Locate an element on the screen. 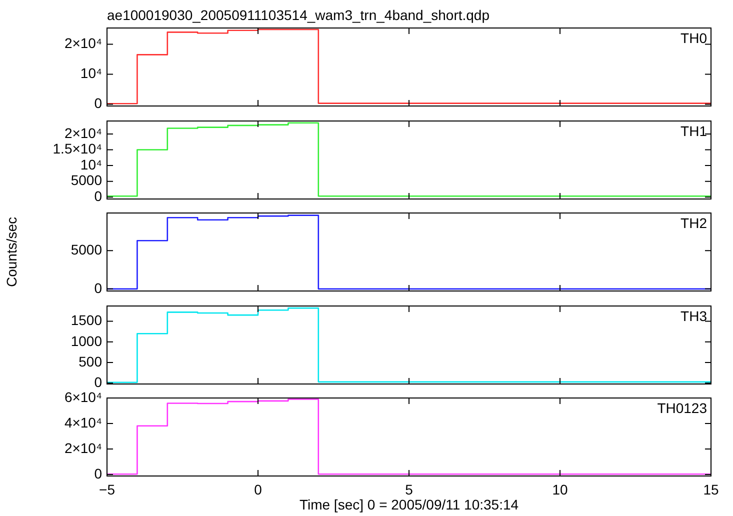 This screenshot has width=733, height=516. x-tick-label: −5 is located at coordinates (107, 490).